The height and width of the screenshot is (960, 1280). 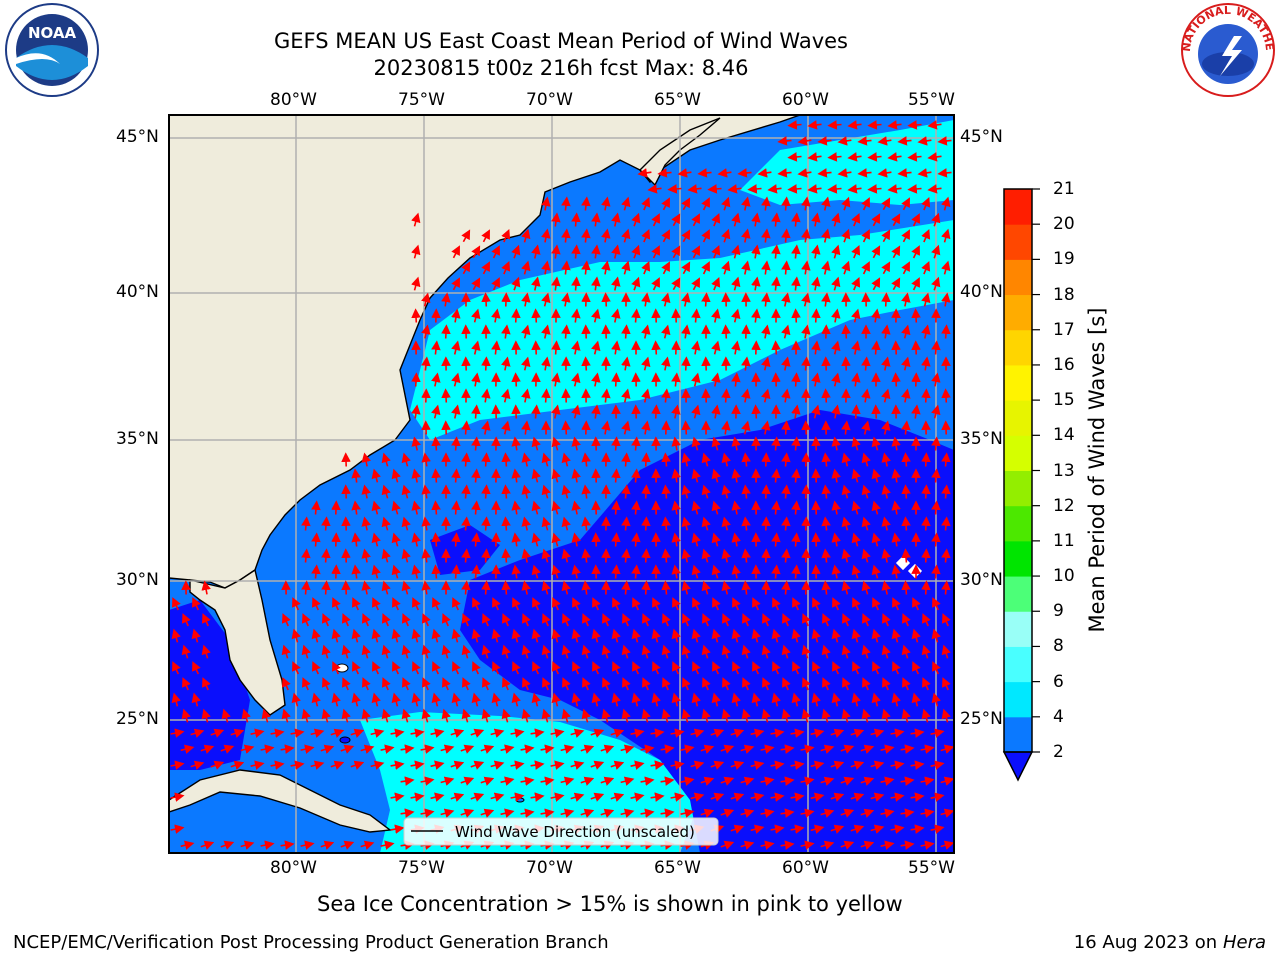 I want to click on lat-tick-right: 25°N, so click(x=981, y=719).